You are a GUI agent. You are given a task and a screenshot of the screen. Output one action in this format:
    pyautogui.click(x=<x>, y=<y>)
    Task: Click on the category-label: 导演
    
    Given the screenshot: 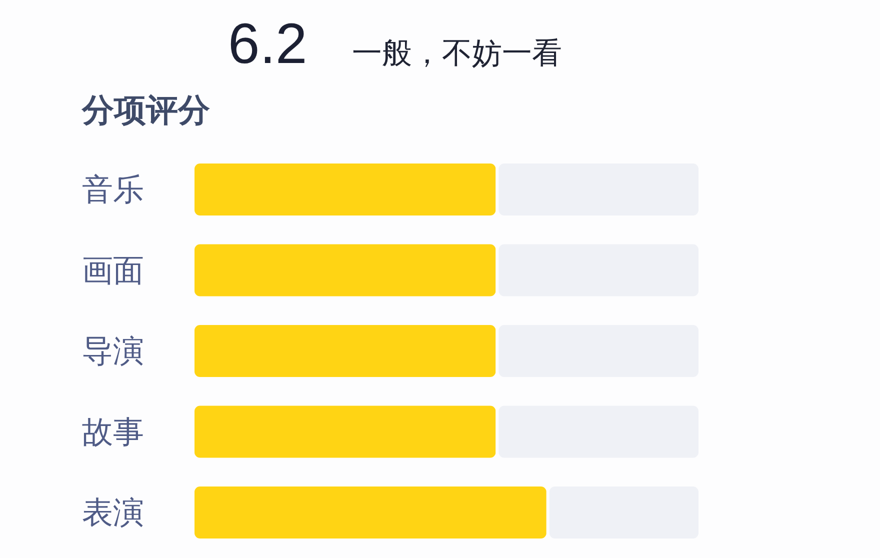 What is the action you would take?
    pyautogui.click(x=113, y=351)
    